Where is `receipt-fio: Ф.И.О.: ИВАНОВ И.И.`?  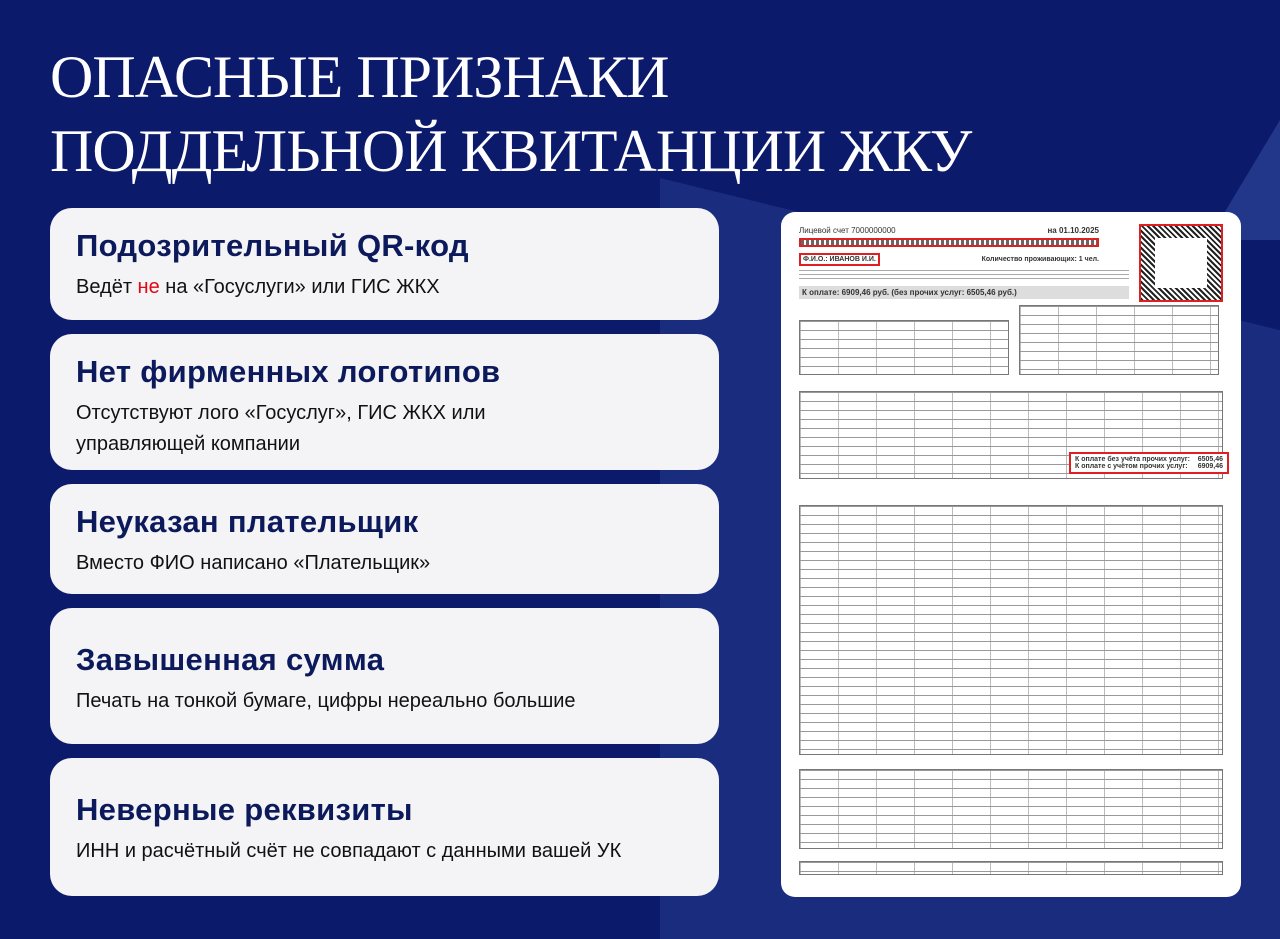 receipt-fio: Ф.И.О.: ИВАНОВ И.И. is located at coordinates (839, 259).